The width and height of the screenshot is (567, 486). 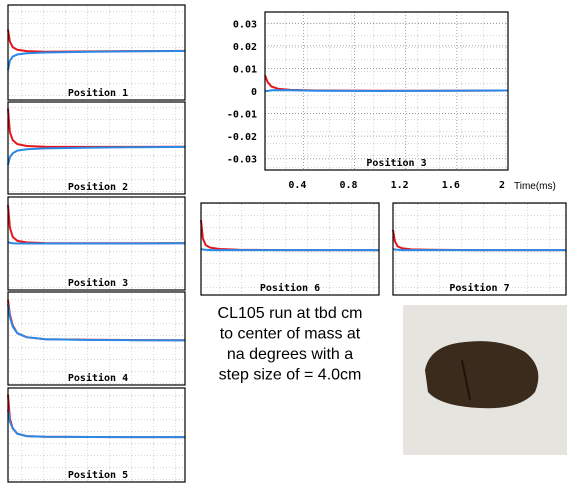 What do you see at coordinates (242, 137) in the screenshot?
I see `y-tick-label: -0.02` at bounding box center [242, 137].